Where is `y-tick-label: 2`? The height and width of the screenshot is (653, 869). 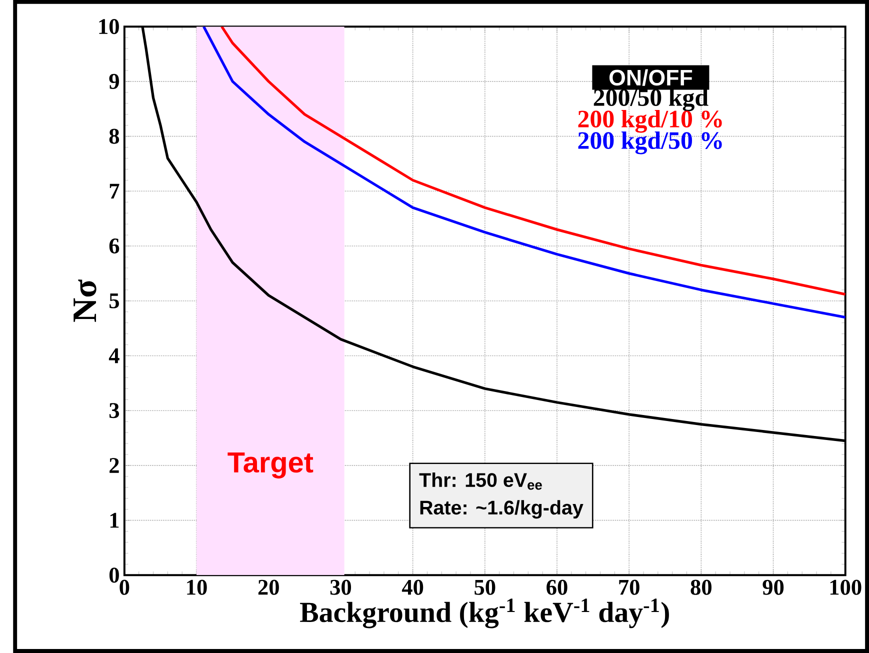
y-tick-label: 2 is located at coordinates (114, 465).